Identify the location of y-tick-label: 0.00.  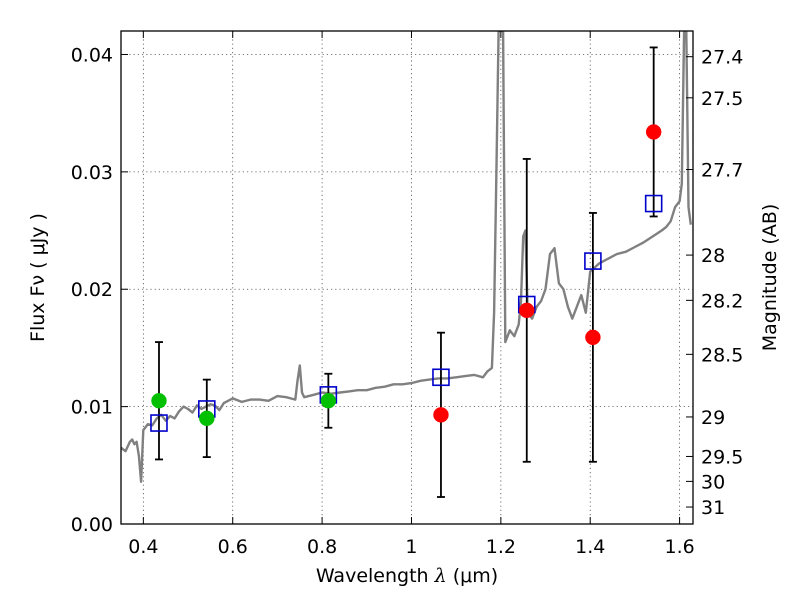
(92, 525).